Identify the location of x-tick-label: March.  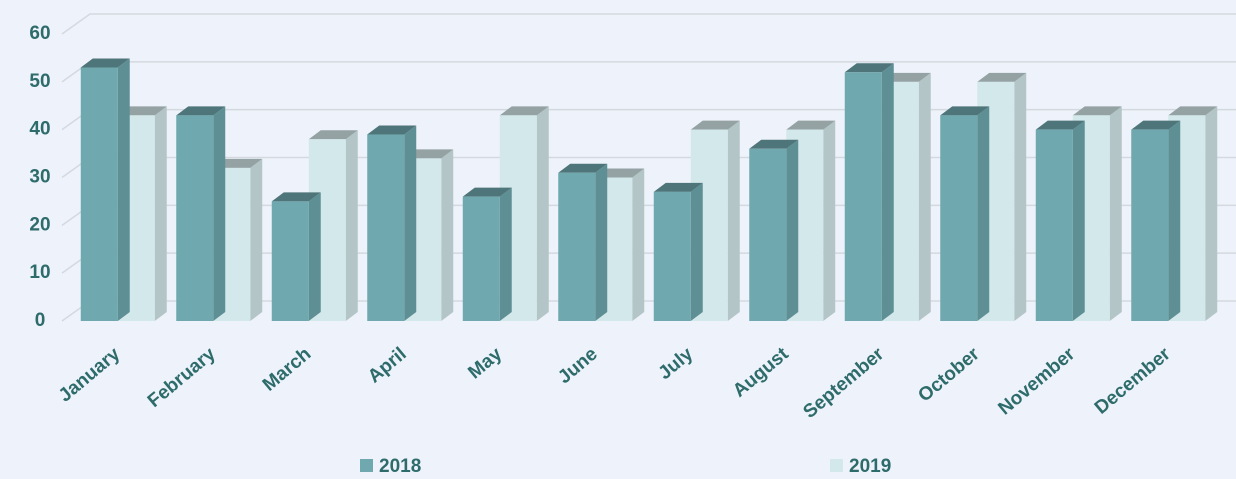
(287, 370).